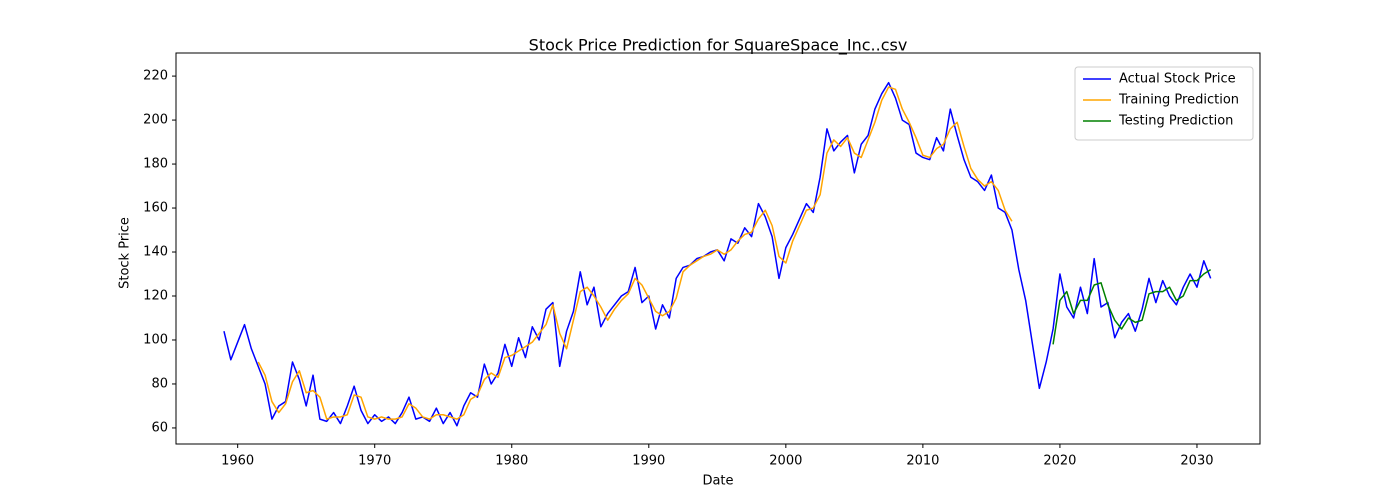 This screenshot has height=500, width=1400. I want to click on x-tick-label: 1980, so click(511, 461).